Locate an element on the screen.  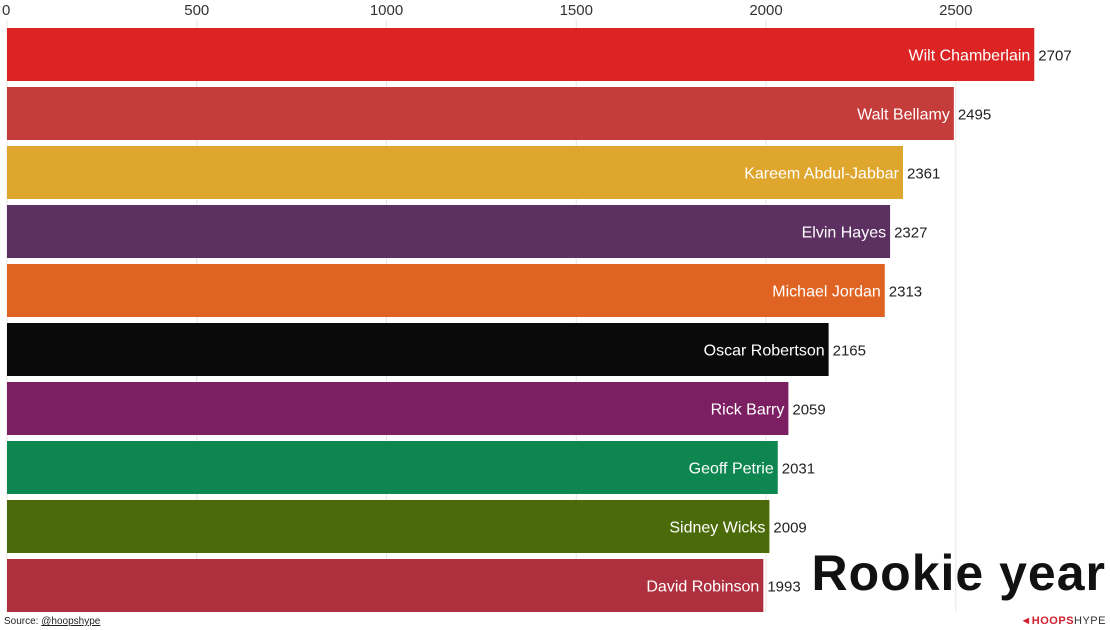
bar-label-oscar-robertson: Oscar Robertson is located at coordinates (764, 351).